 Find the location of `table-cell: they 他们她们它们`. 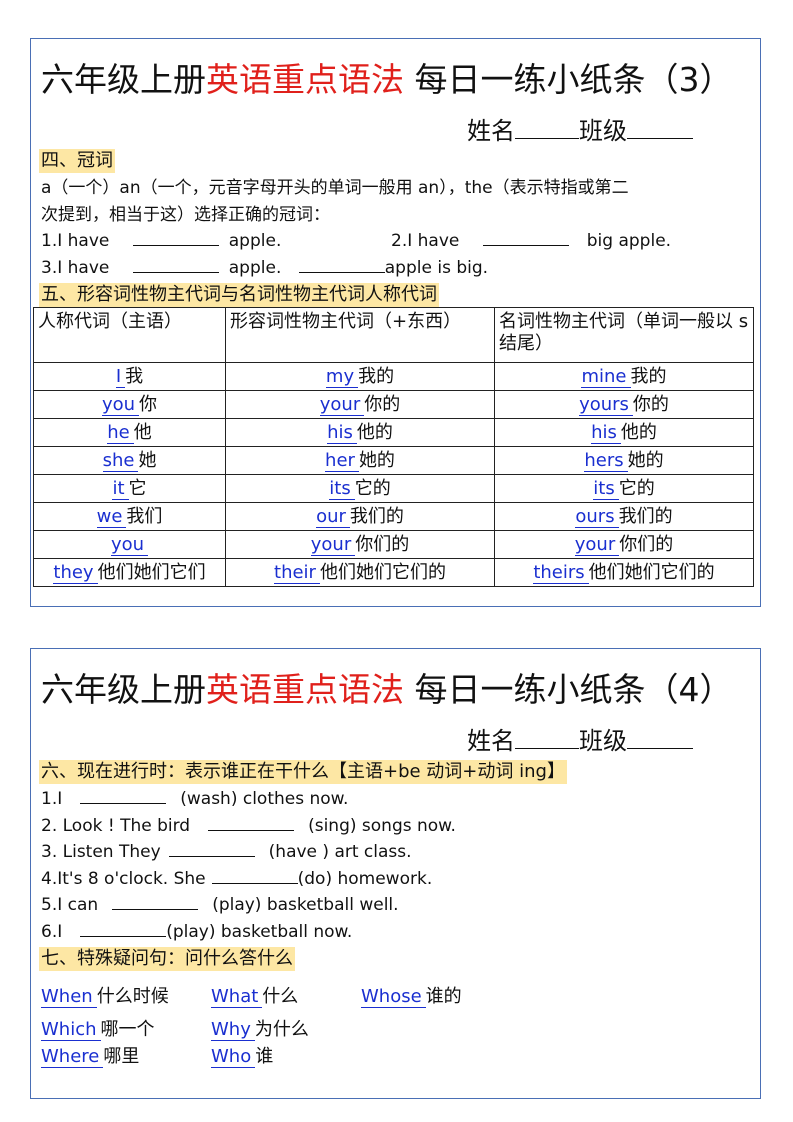

table-cell: they 他们她们它们 is located at coordinates (129, 572).